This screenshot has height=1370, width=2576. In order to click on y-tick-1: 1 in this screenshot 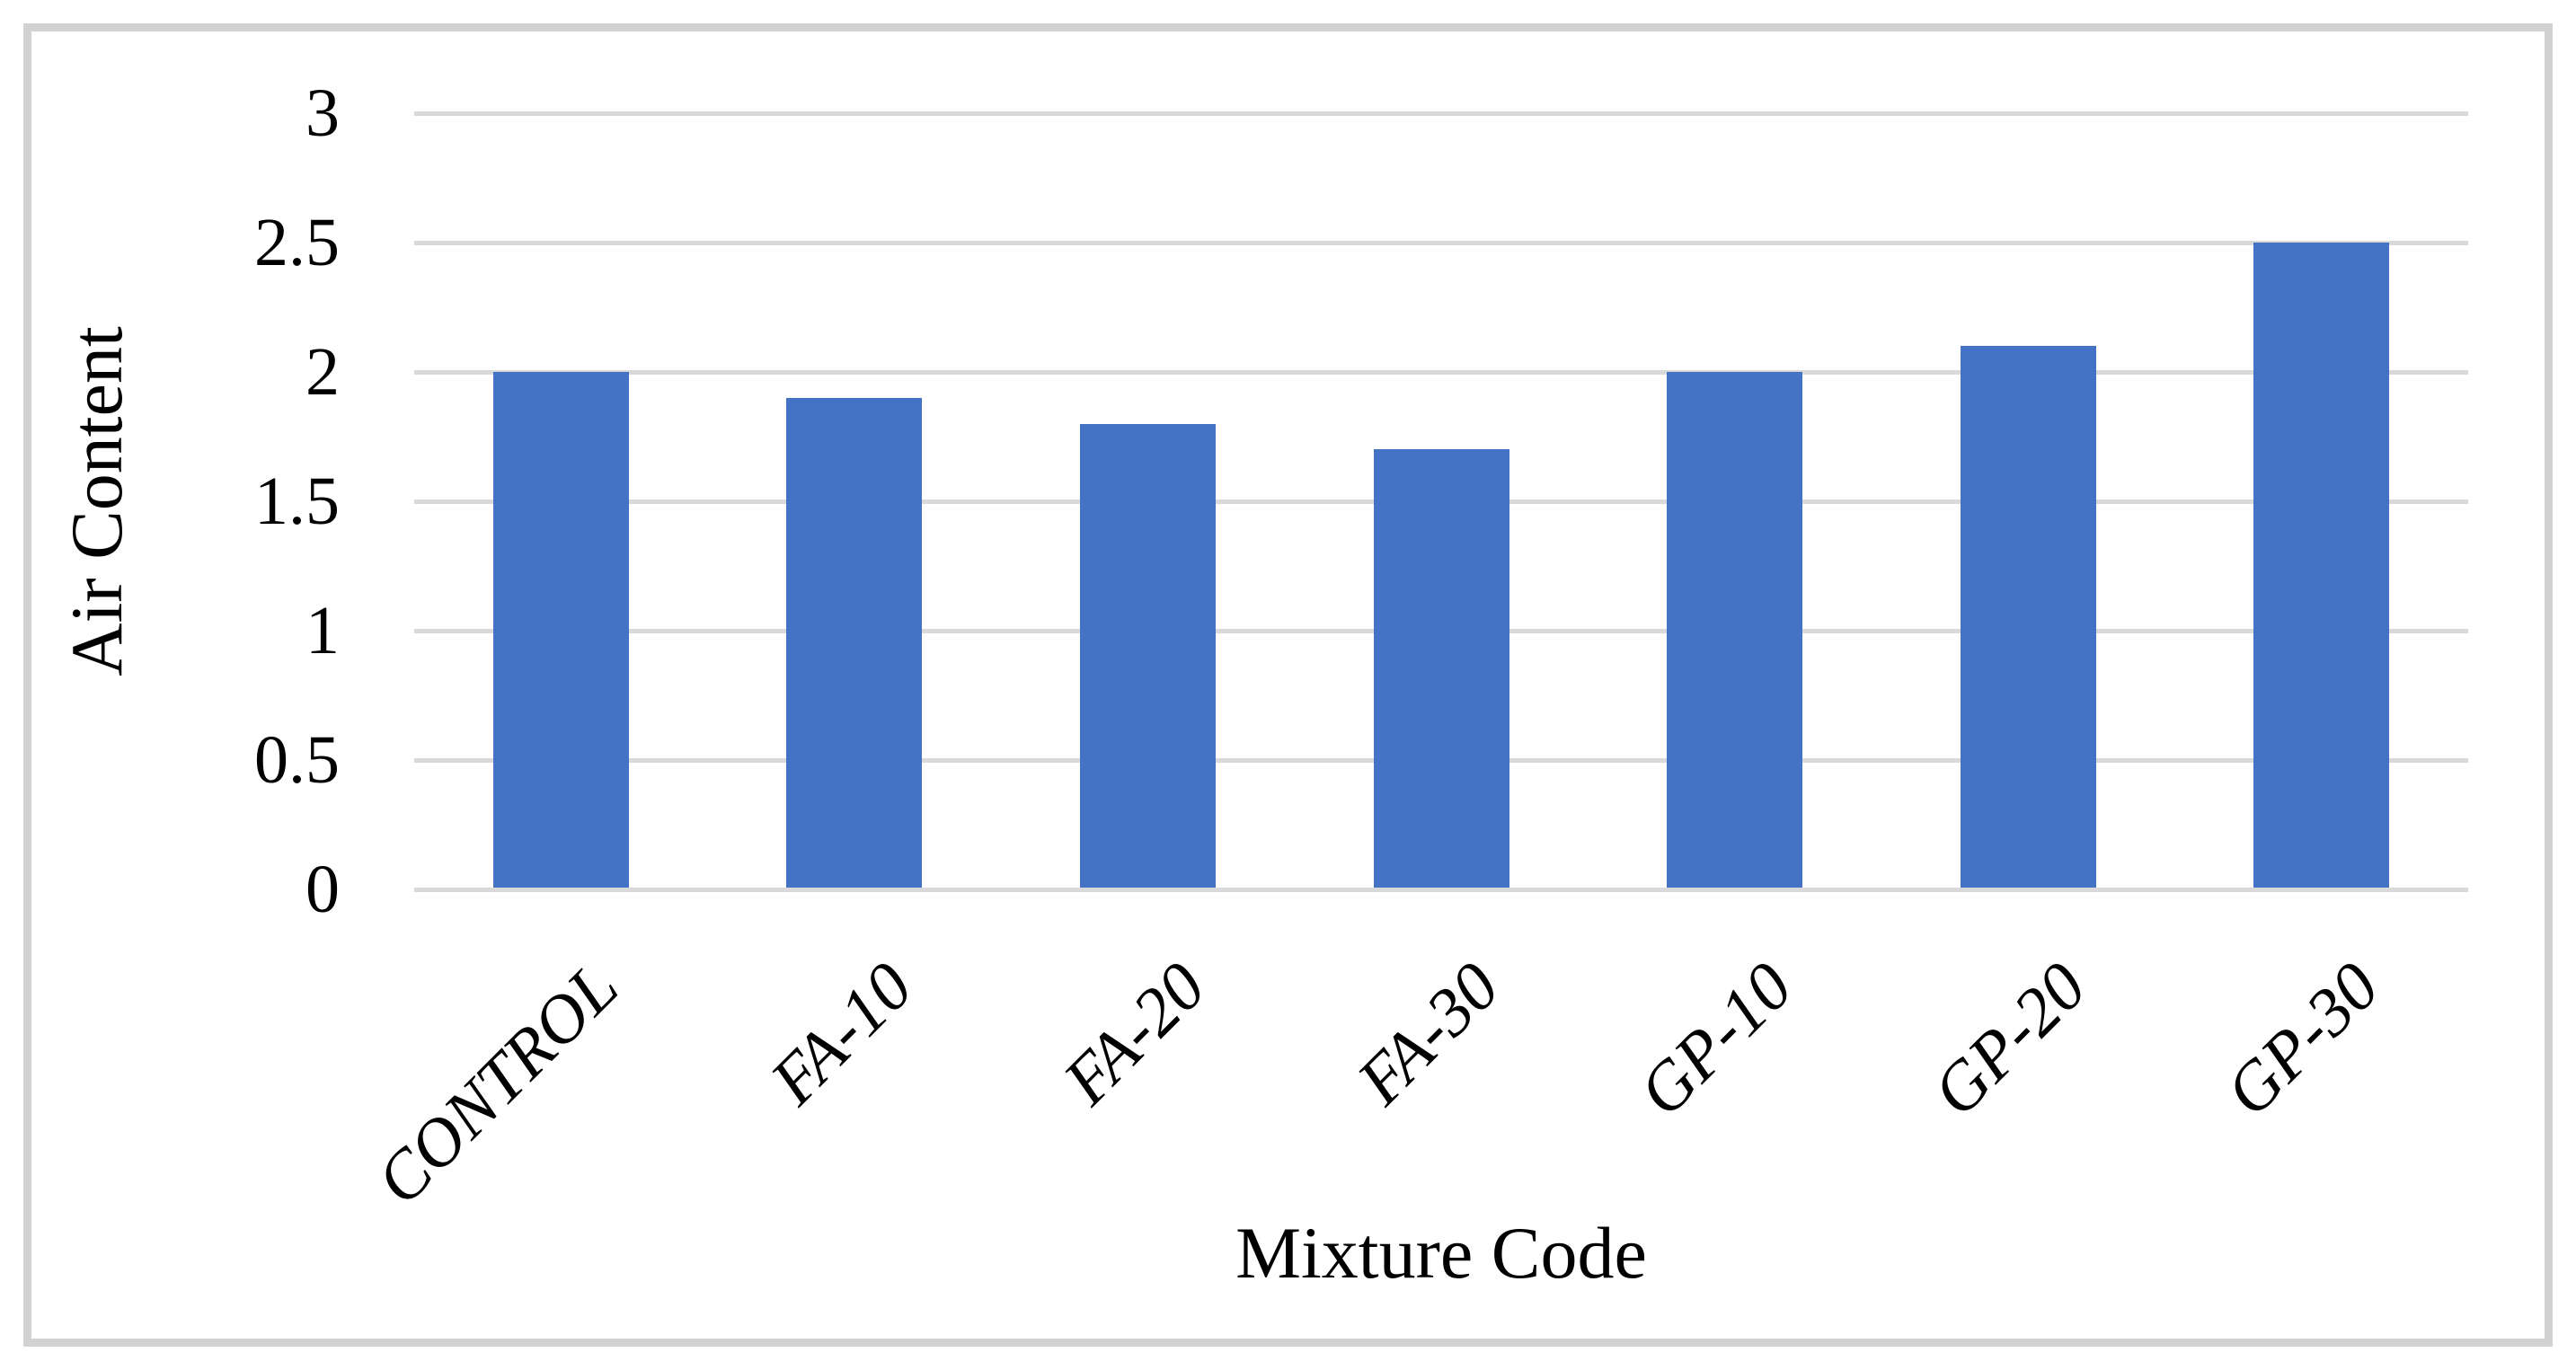, I will do `click(322, 630)`.